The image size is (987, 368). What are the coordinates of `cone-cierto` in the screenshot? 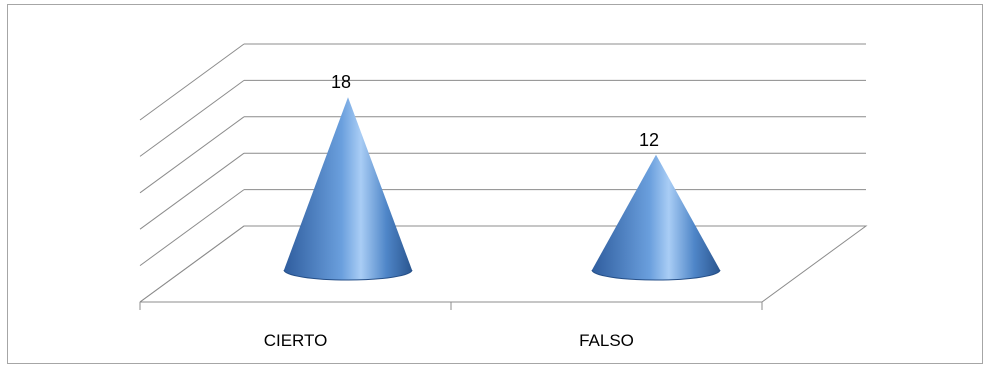 It's located at (348, 189).